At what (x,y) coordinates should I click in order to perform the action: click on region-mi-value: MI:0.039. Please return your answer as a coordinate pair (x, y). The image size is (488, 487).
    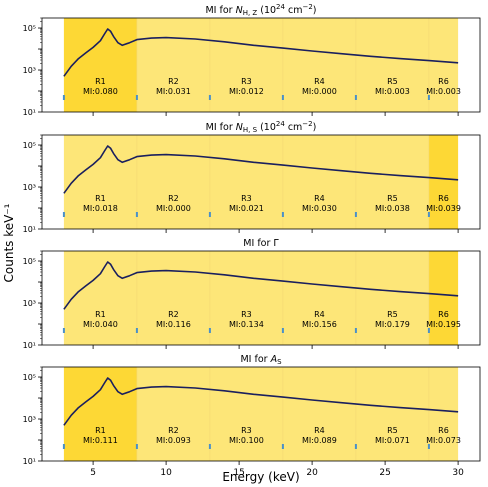
    Looking at the image, I should click on (443, 208).